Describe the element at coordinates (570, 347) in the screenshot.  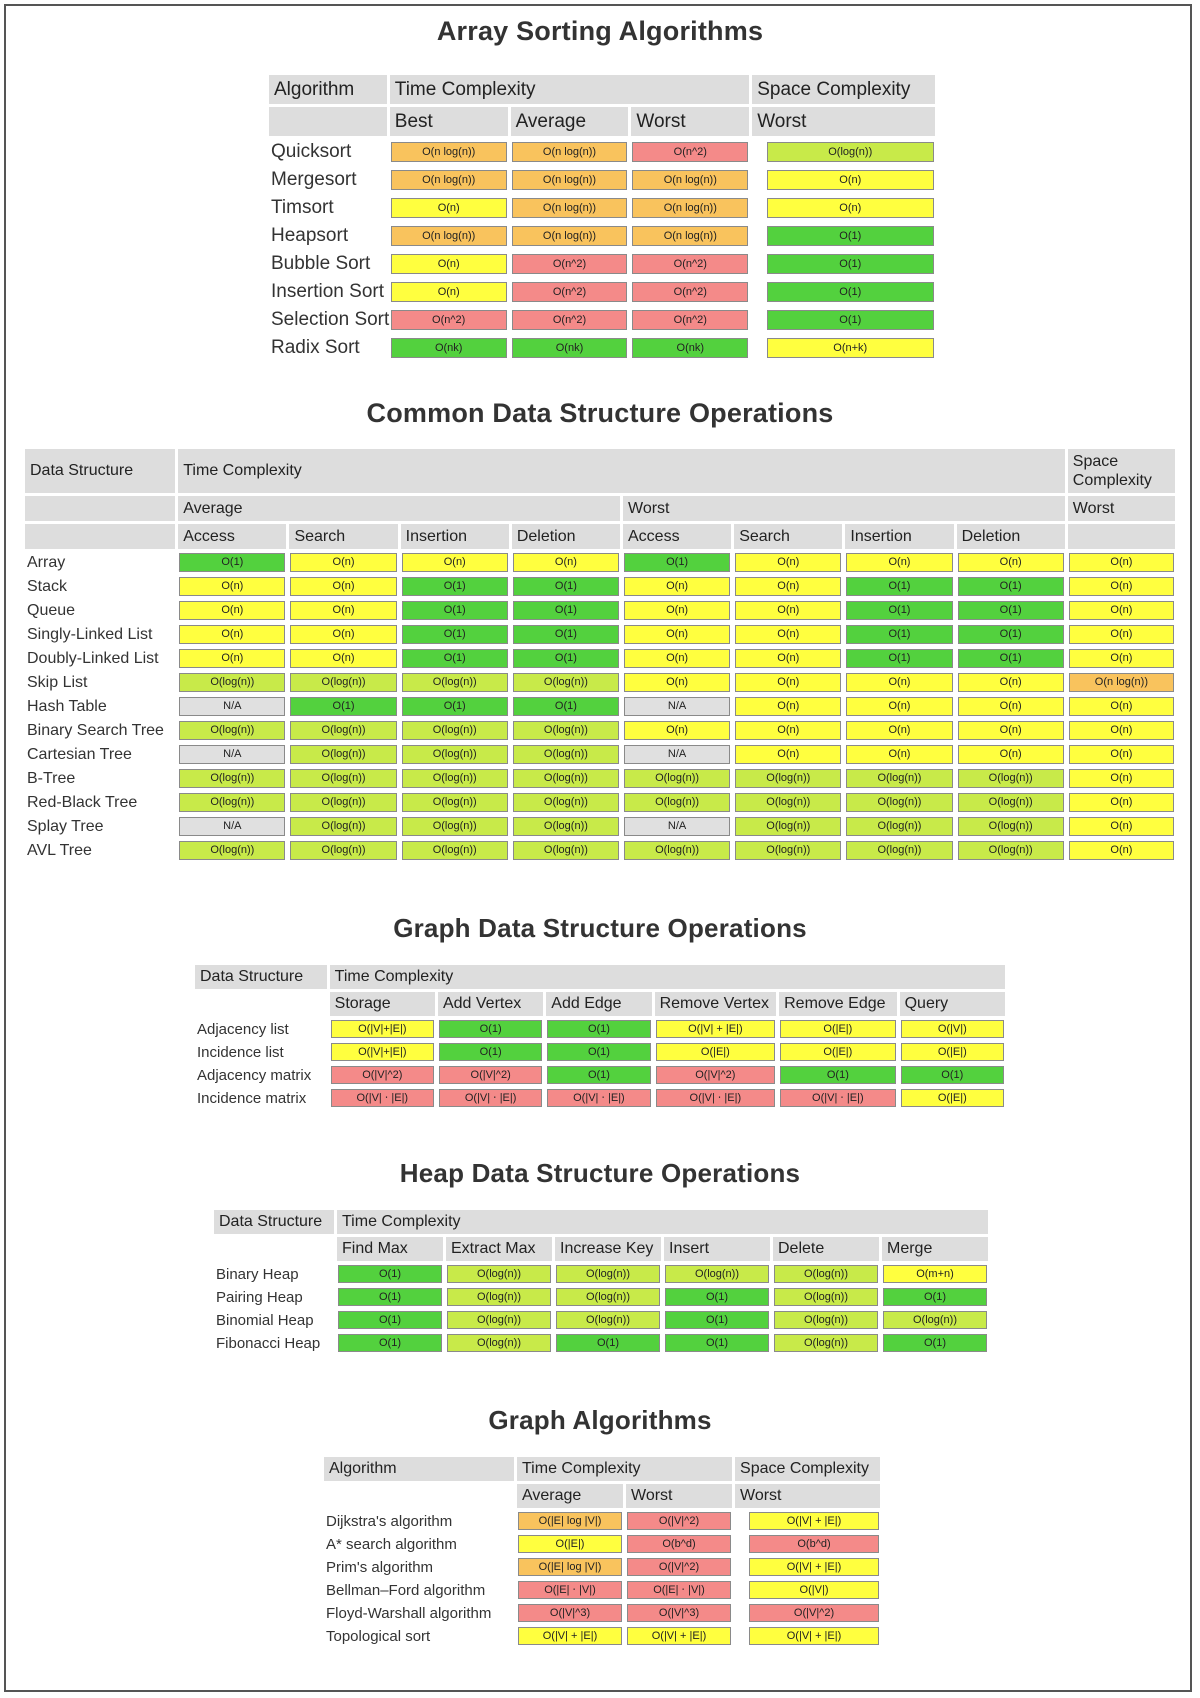
I see `complexity-cell: O(nk)` at that location.